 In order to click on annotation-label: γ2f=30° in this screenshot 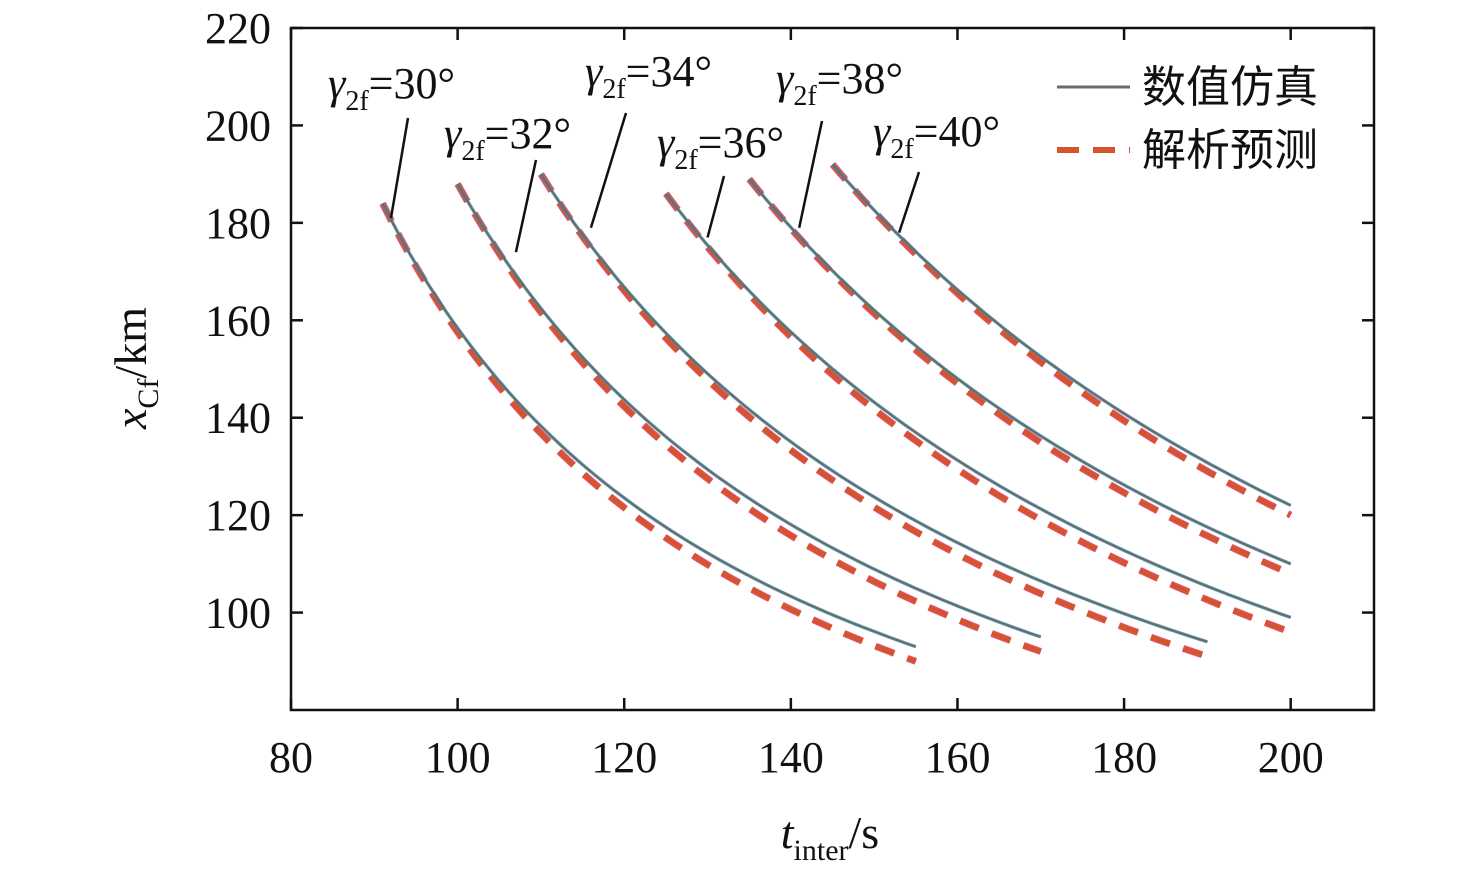, I will do `click(391, 88)`.